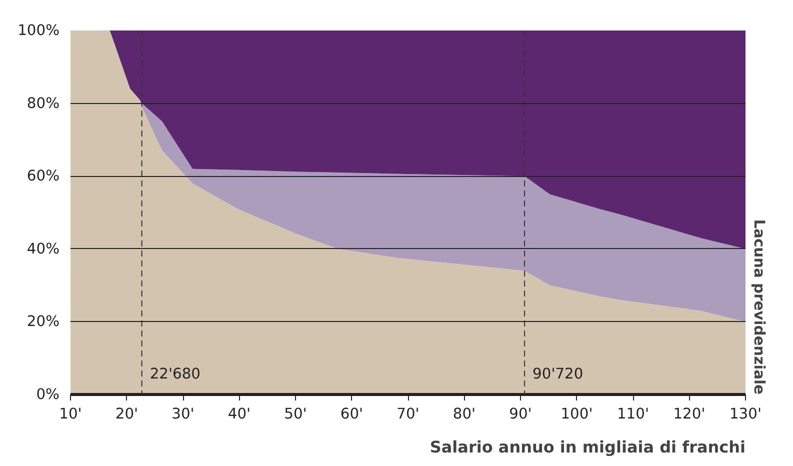 Image resolution: width=793 pixels, height=466 pixels. I want to click on x-tick-label: 120', so click(689, 414).